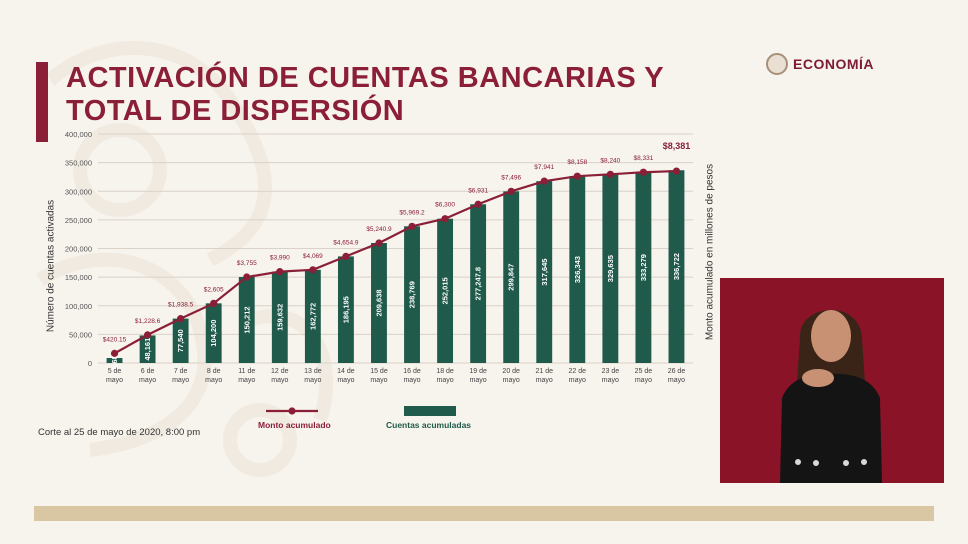  Describe the element at coordinates (478, 190) in the screenshot. I see `line-value-label: $6,931` at that location.